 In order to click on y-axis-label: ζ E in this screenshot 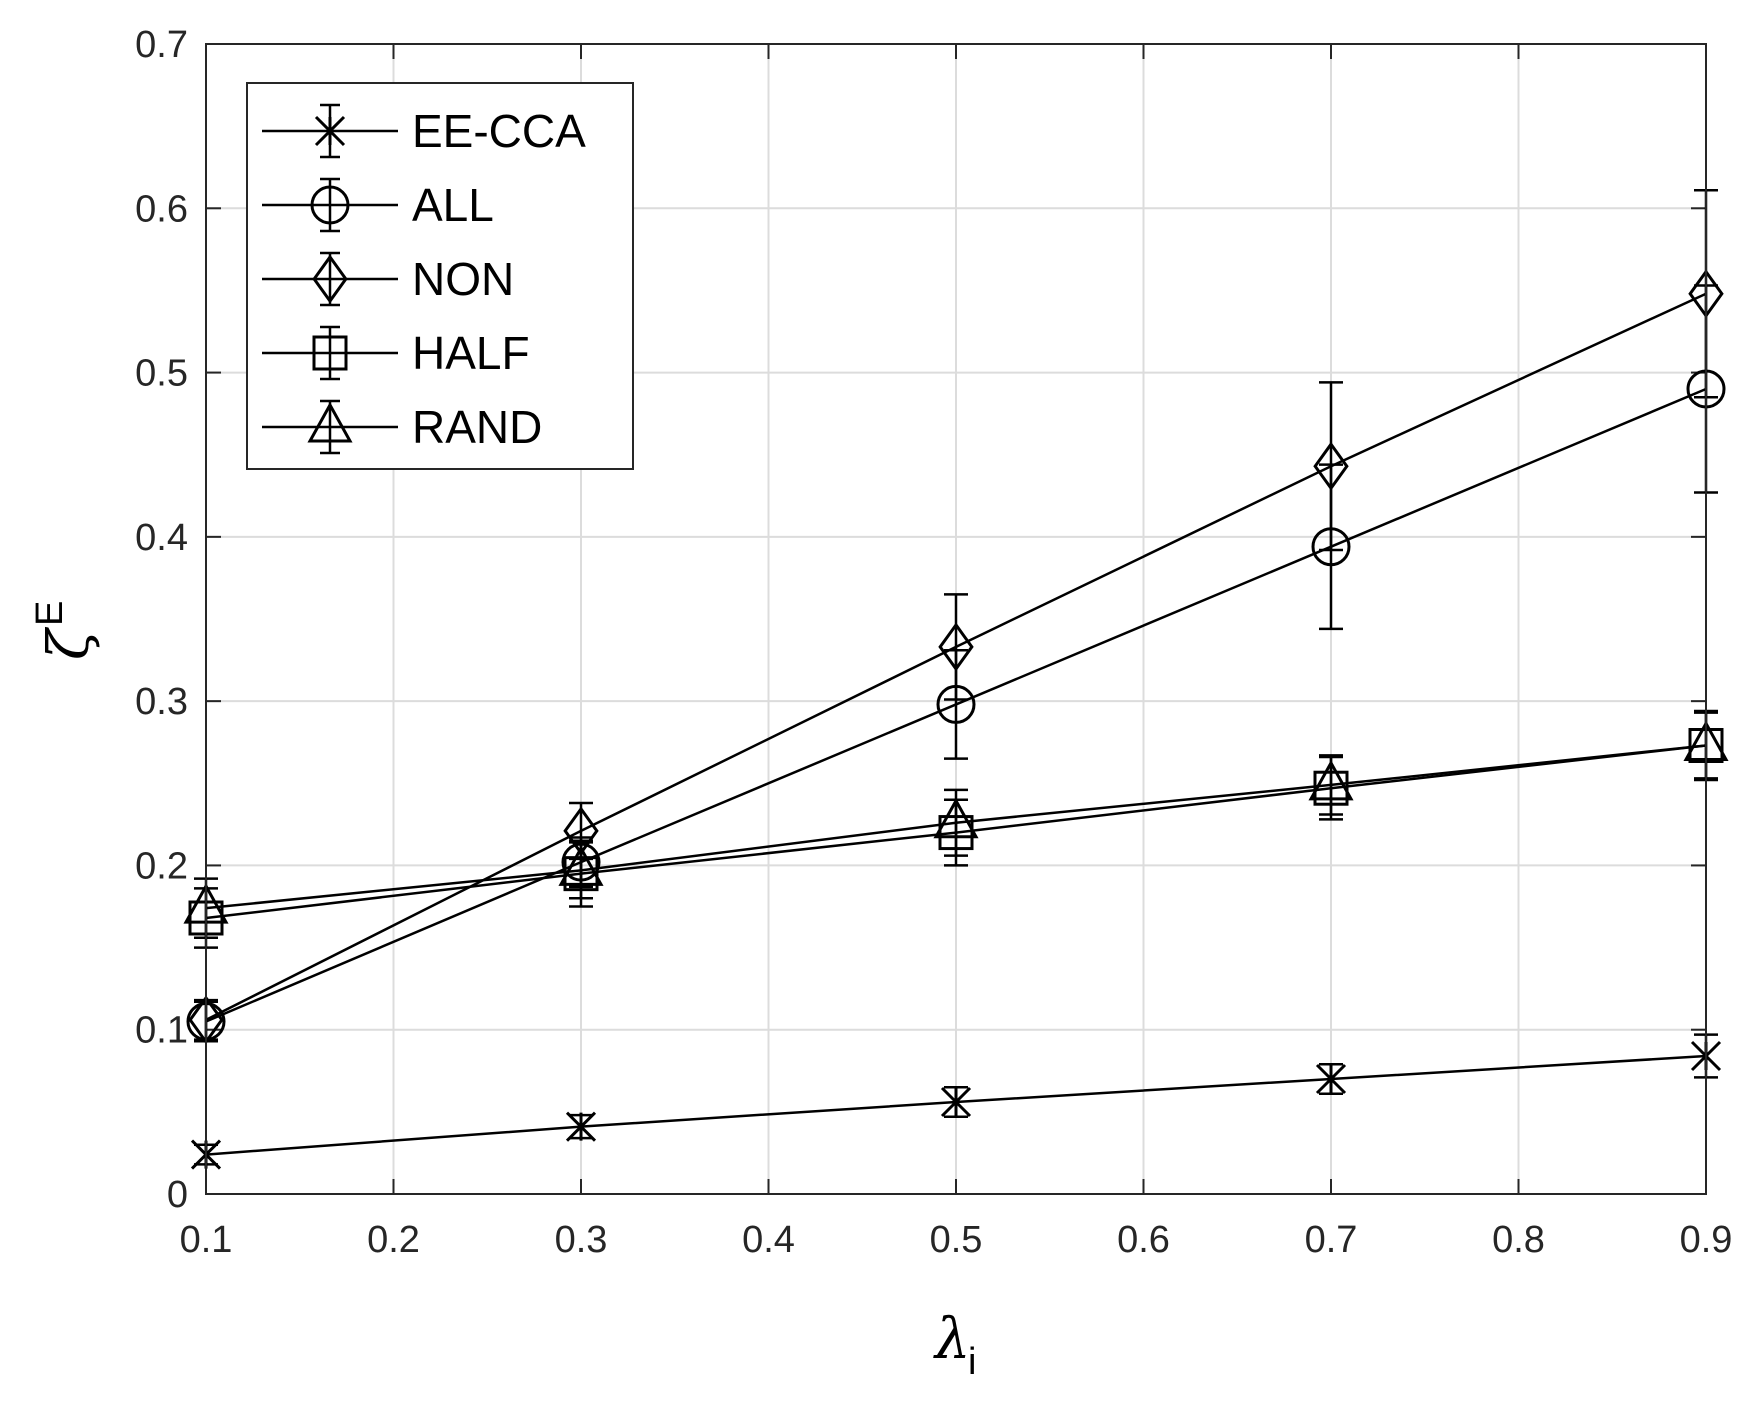, I will do `click(65, 630)`.